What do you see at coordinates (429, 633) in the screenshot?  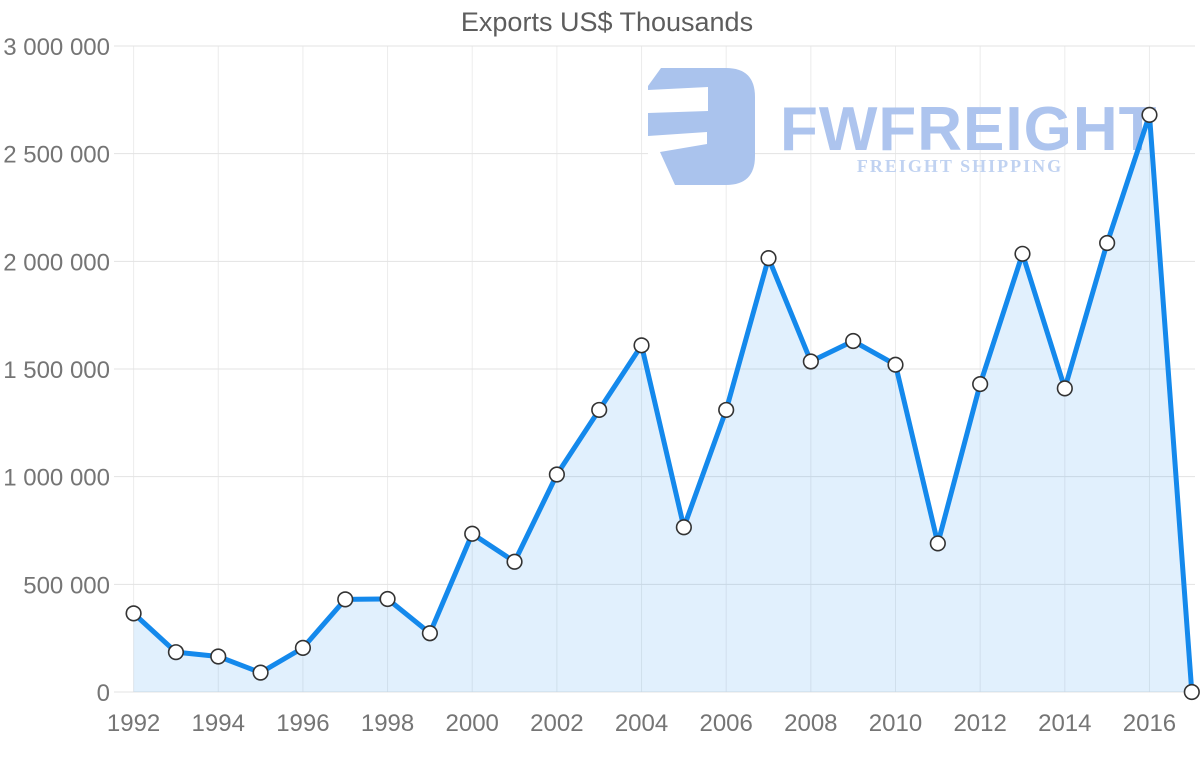 I see `data-point-1999` at bounding box center [429, 633].